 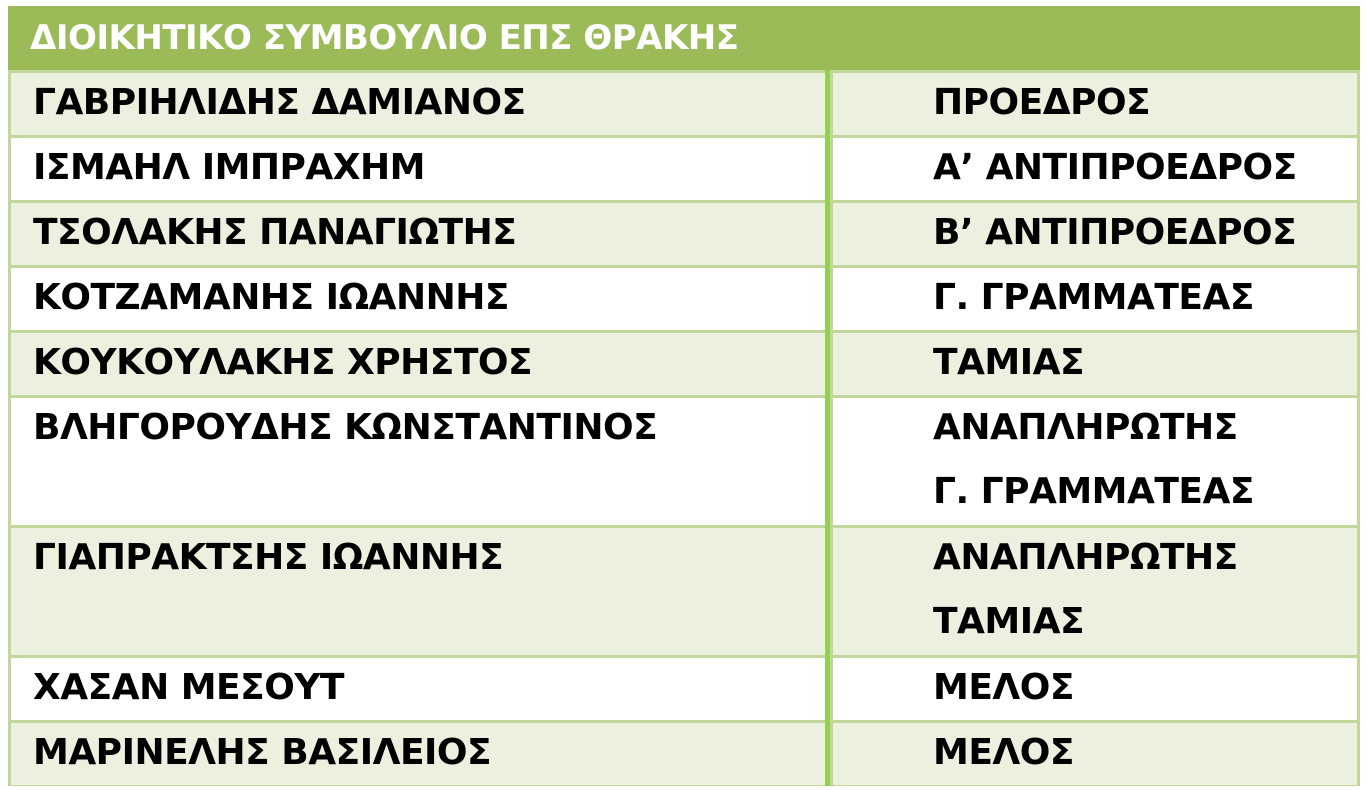 What do you see at coordinates (1042, 102) in the screenshot?
I see `role-line: ΠΡΟΕΔΡΟΣ` at bounding box center [1042, 102].